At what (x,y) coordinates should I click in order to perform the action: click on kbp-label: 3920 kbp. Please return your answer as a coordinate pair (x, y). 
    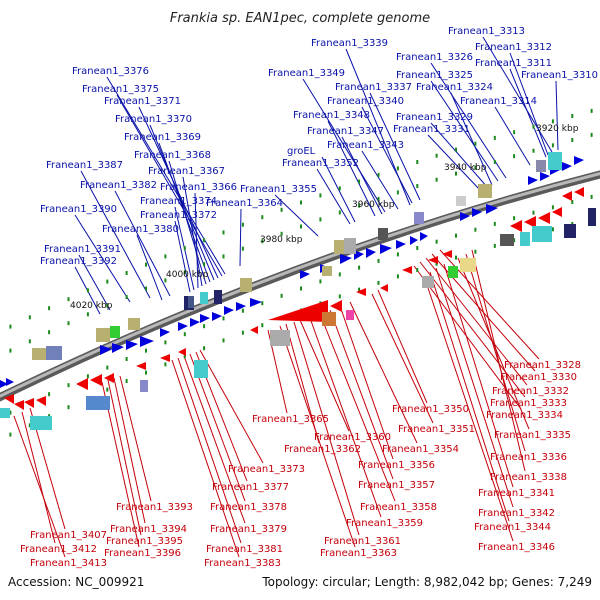
    Looking at the image, I should click on (557, 129).